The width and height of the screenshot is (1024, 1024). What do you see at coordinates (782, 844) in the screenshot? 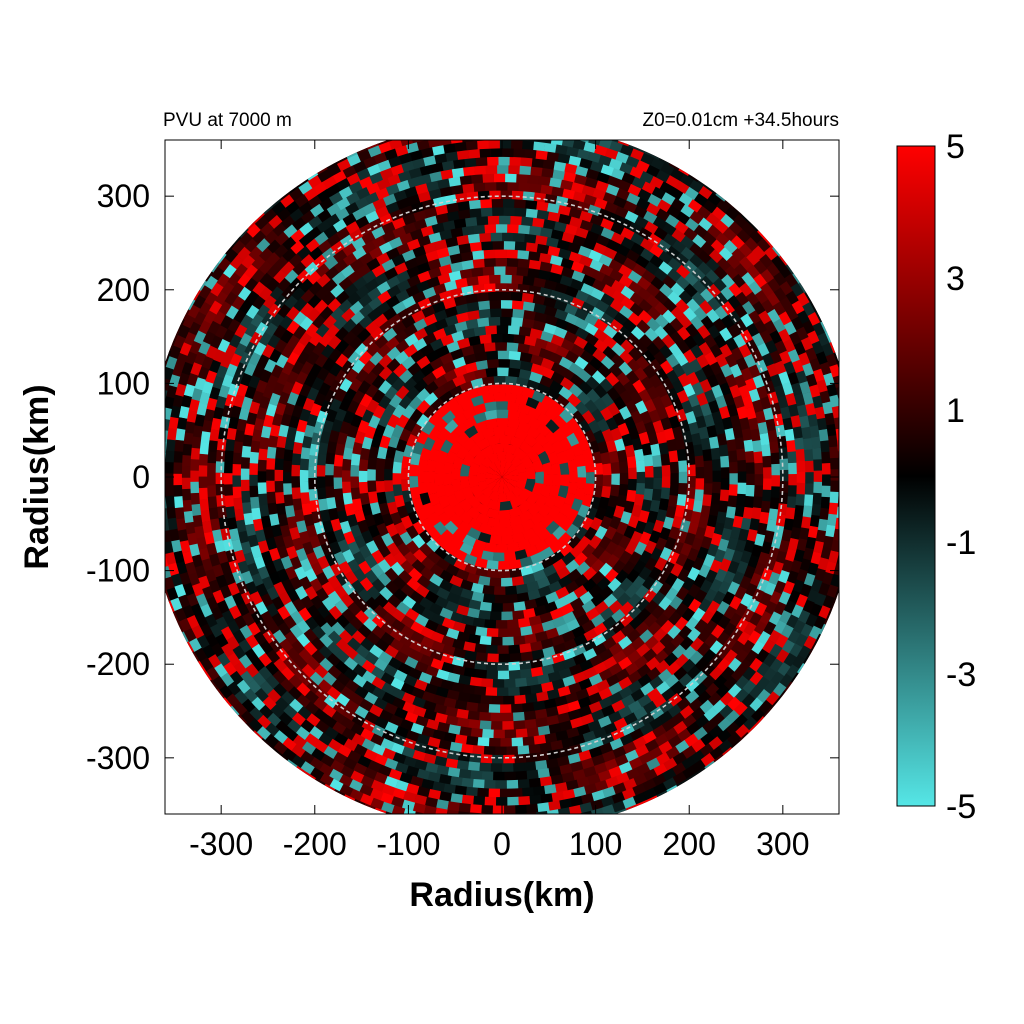
I see `x-tick-label: 300` at bounding box center [782, 844].